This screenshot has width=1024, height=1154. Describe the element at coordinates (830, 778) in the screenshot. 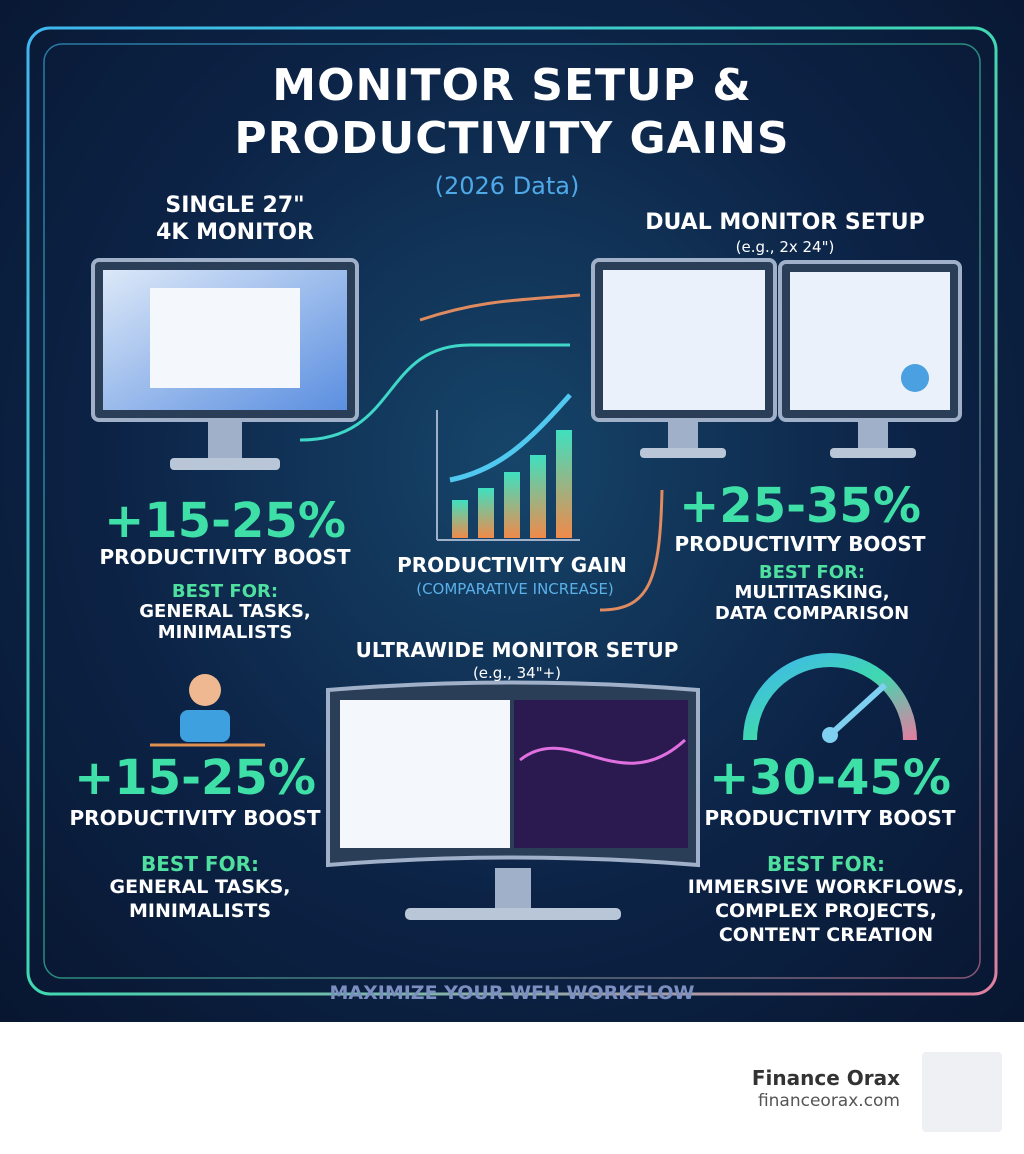

I see `boost: +30-45%` at that location.